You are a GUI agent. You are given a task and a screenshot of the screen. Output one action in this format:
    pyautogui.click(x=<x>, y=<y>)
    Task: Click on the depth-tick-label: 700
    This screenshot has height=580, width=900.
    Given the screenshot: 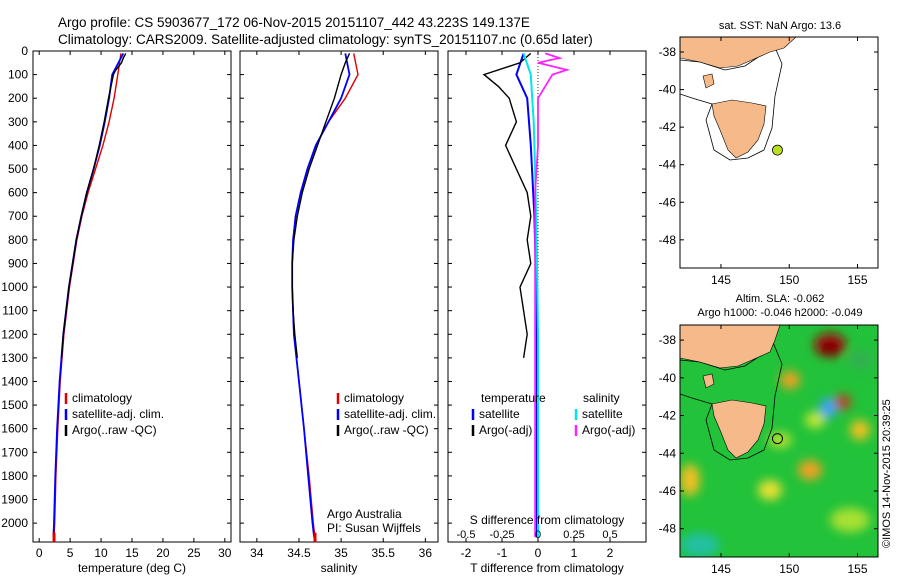 What is the action you would take?
    pyautogui.click(x=18, y=216)
    